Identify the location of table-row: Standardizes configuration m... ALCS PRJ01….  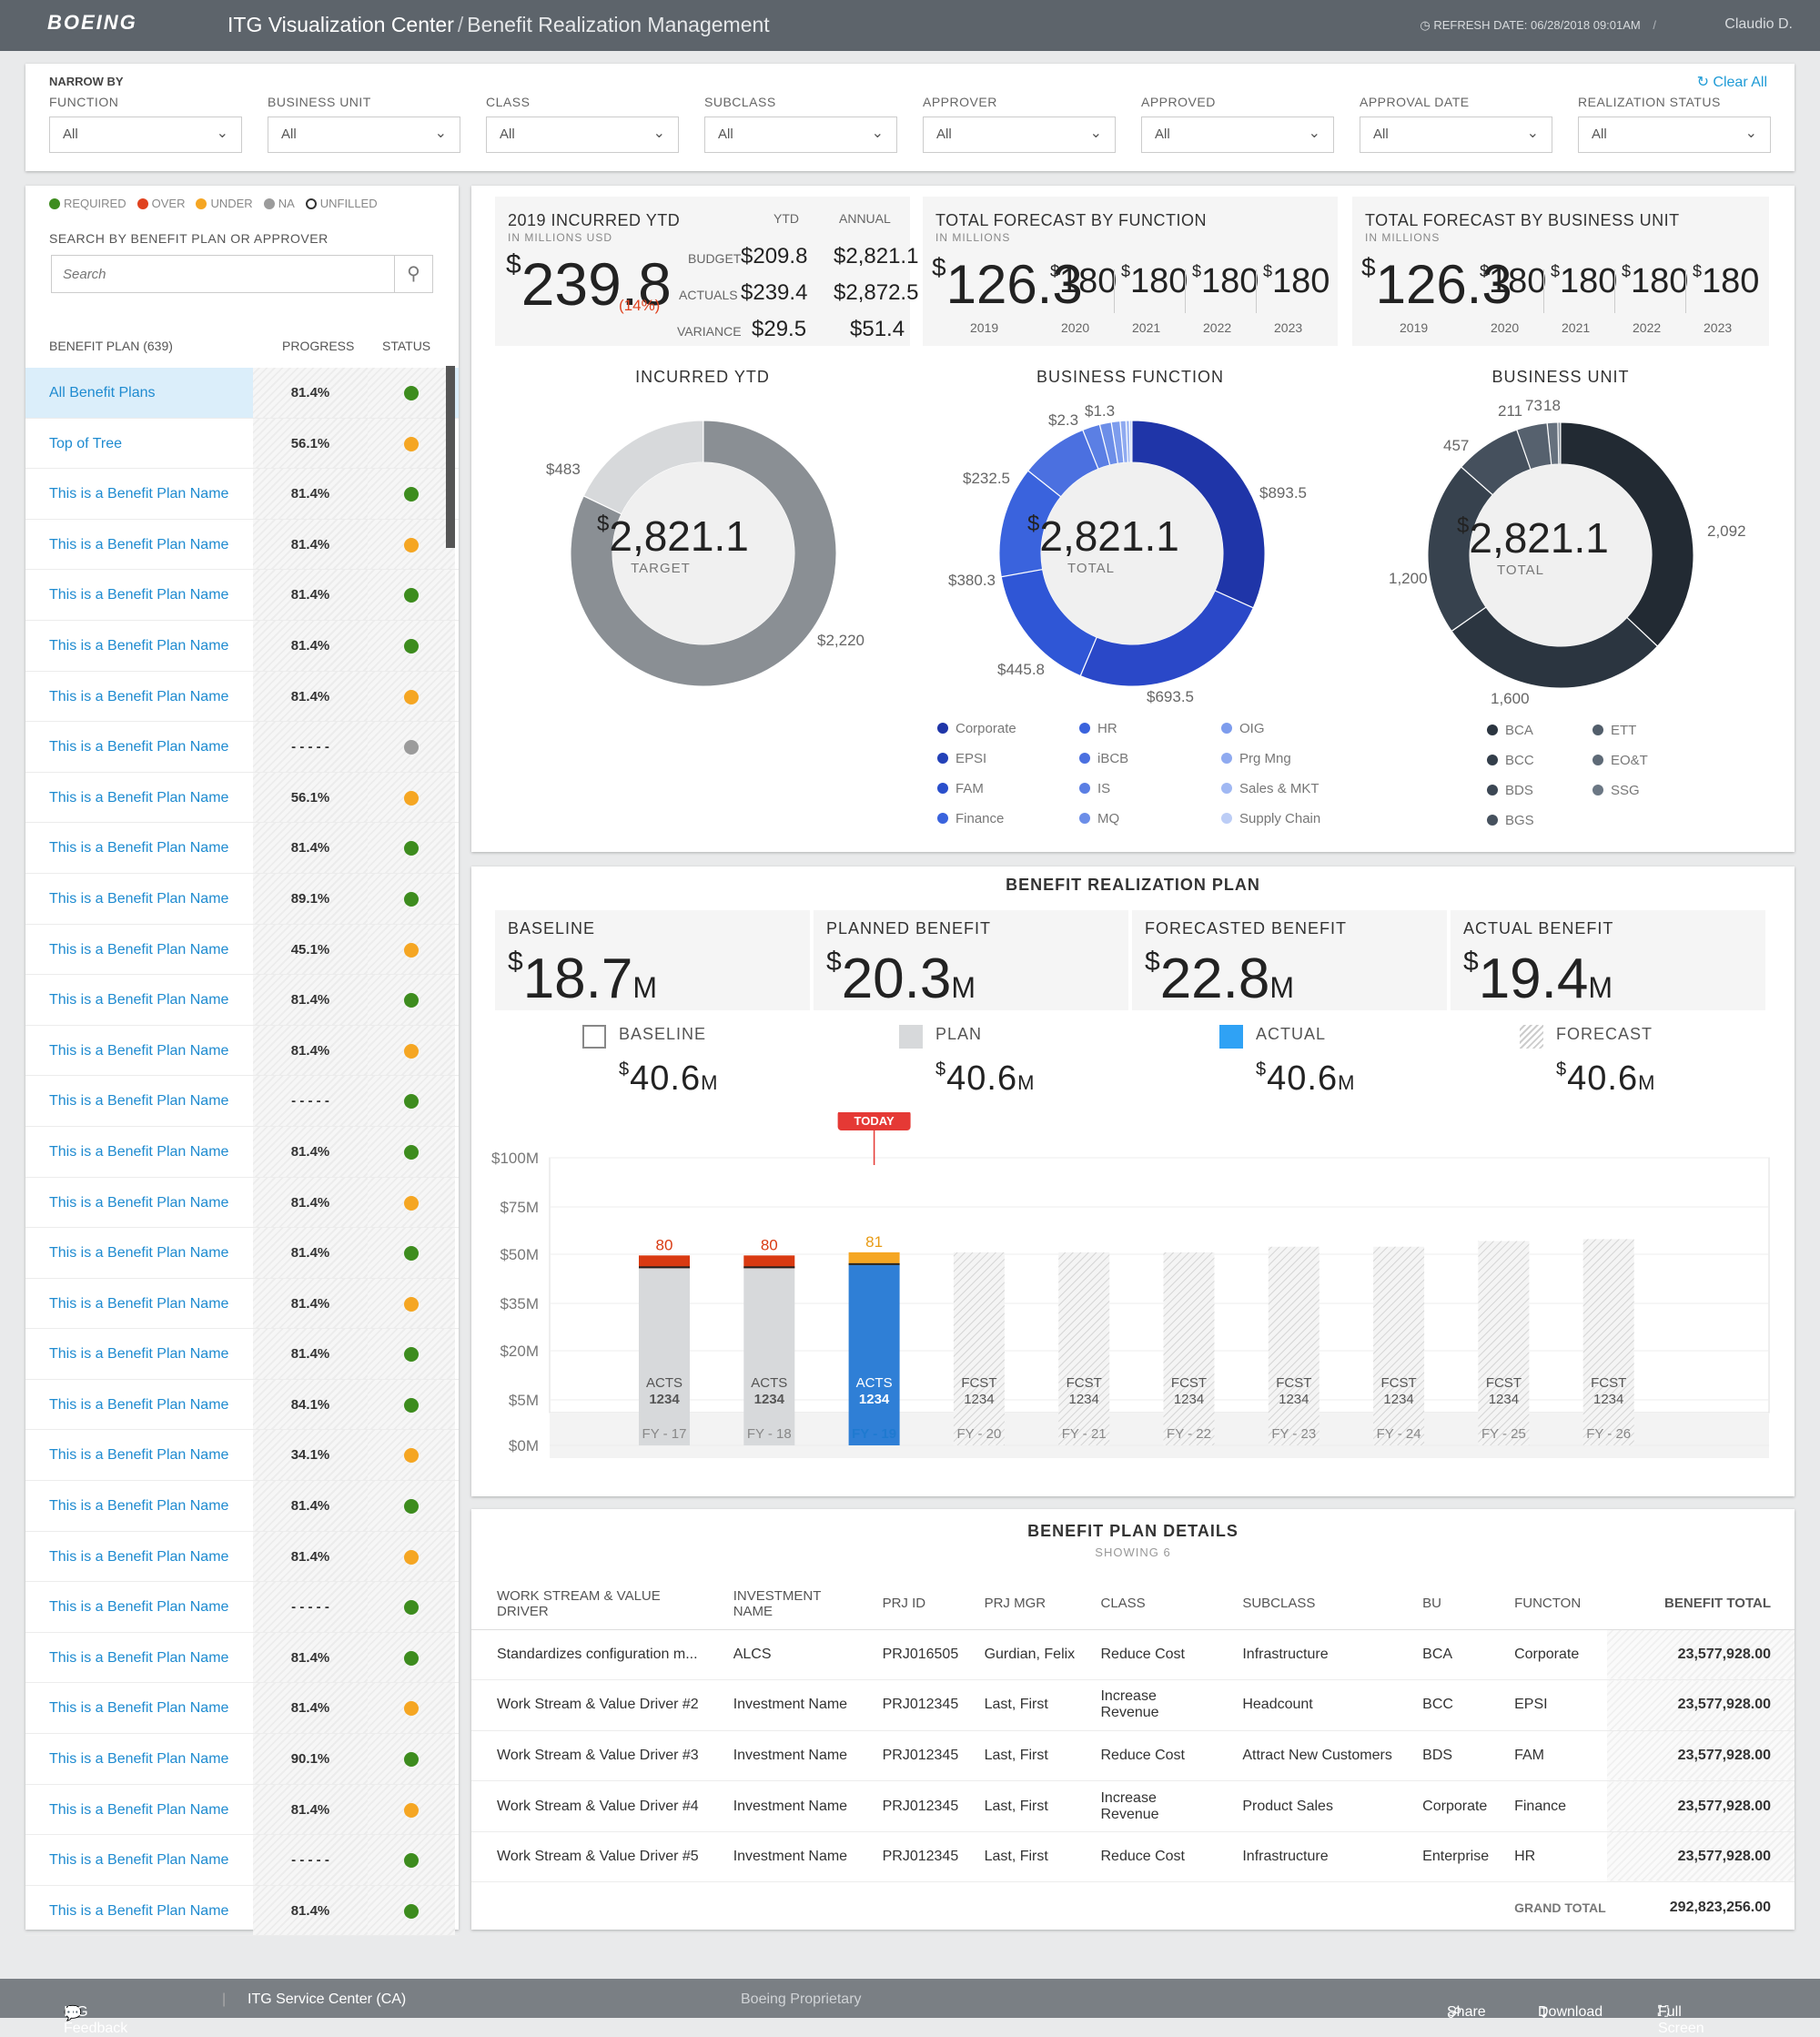
(1133, 1655).